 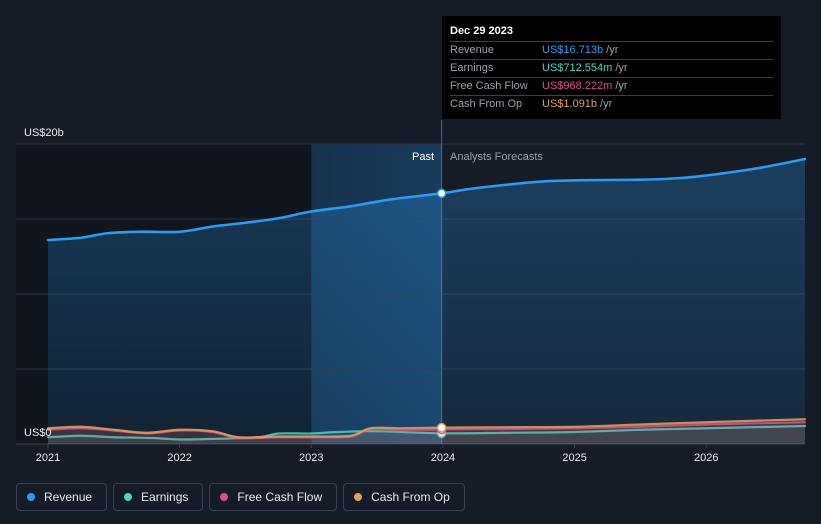 What do you see at coordinates (577, 68) in the screenshot?
I see `tooltip-value: US$712.554m` at bounding box center [577, 68].